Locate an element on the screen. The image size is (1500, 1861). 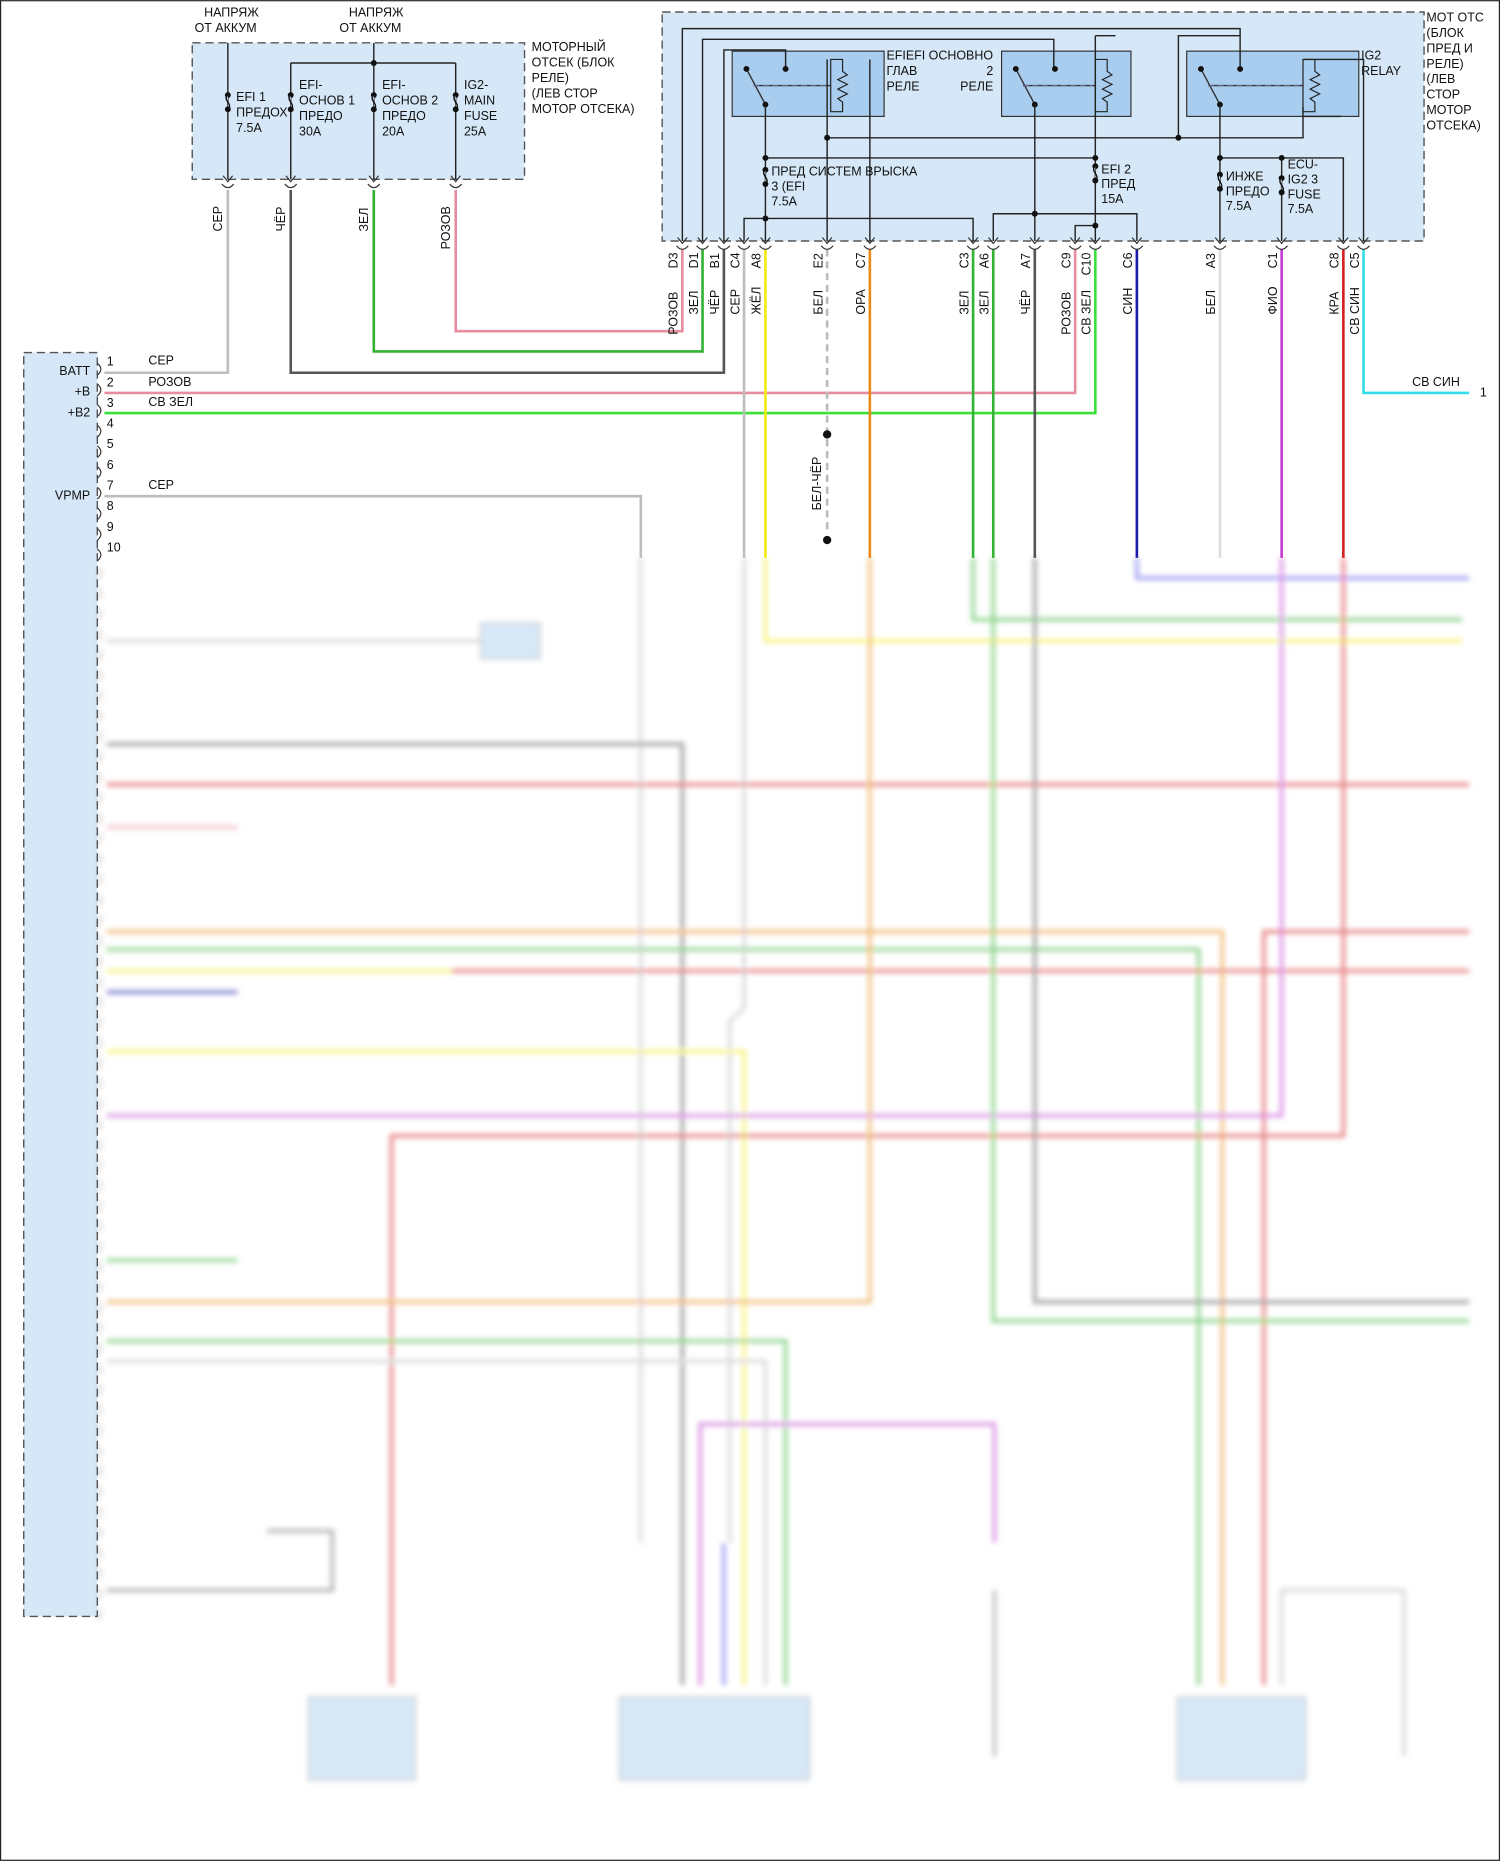
fuse-label: EFI 2 is located at coordinates (1116, 169).